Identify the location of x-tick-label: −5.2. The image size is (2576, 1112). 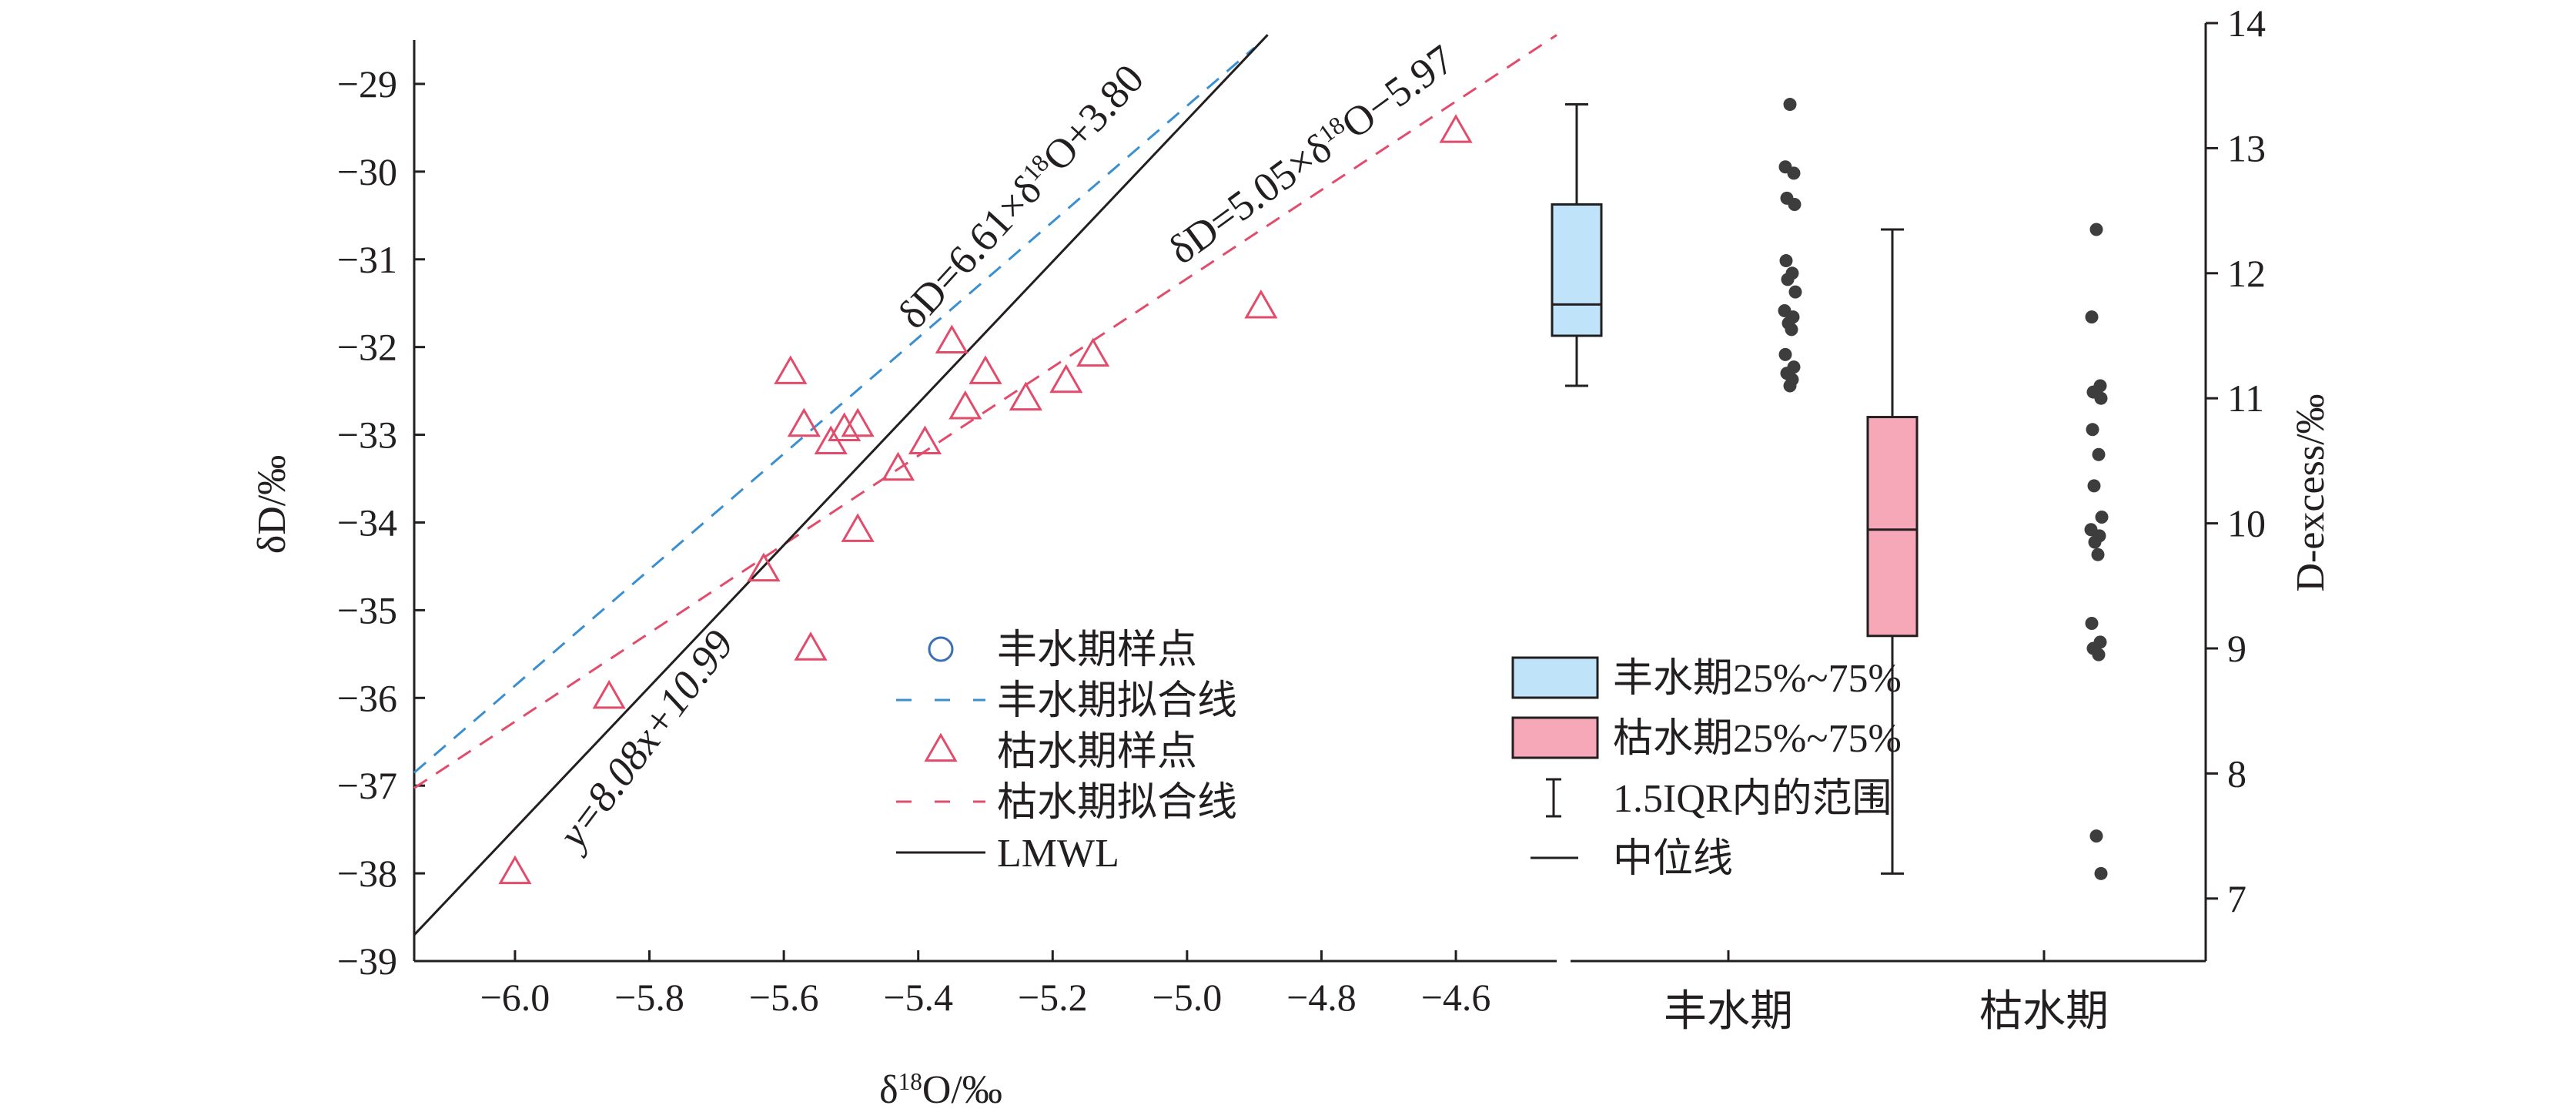
(1053, 997).